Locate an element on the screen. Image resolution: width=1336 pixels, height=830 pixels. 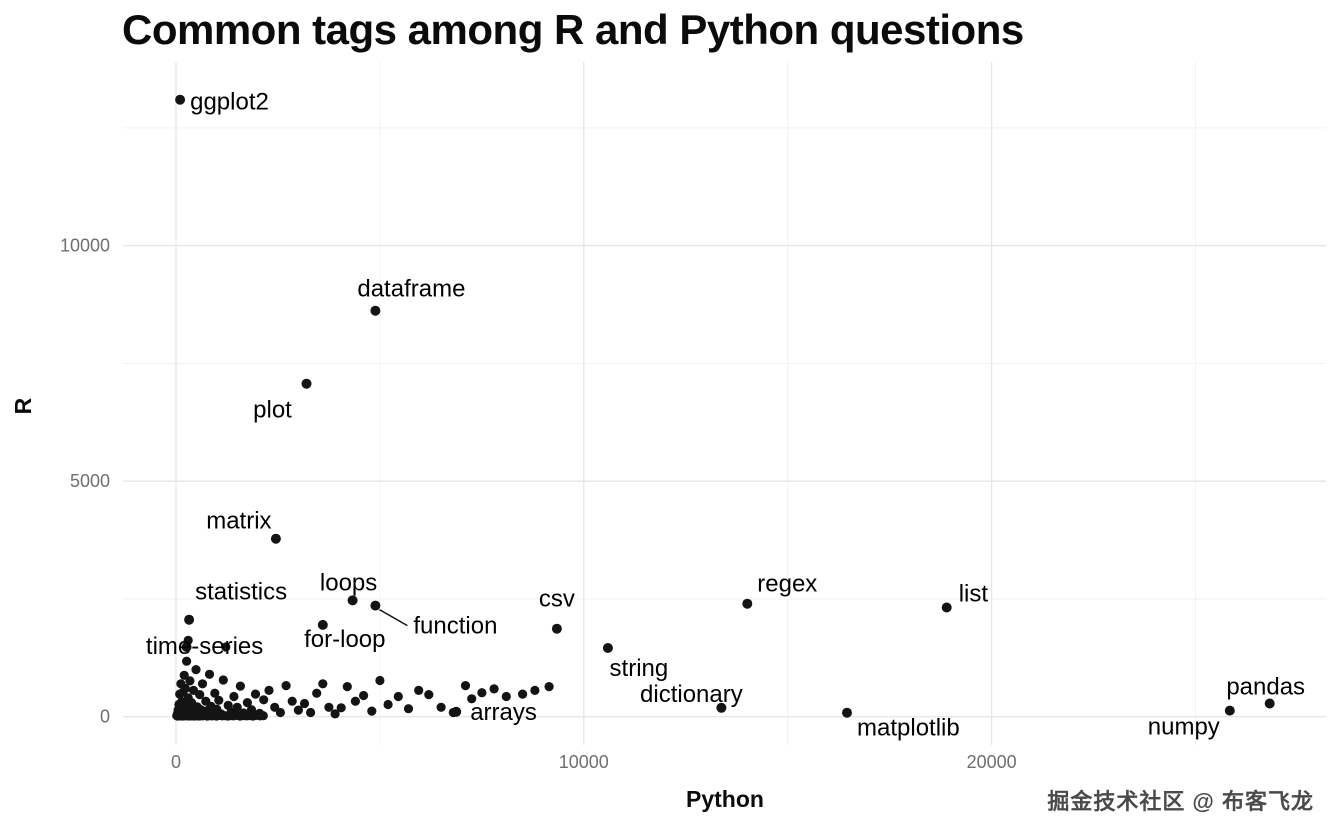
data-point-dictionary is located at coordinates (721, 707).